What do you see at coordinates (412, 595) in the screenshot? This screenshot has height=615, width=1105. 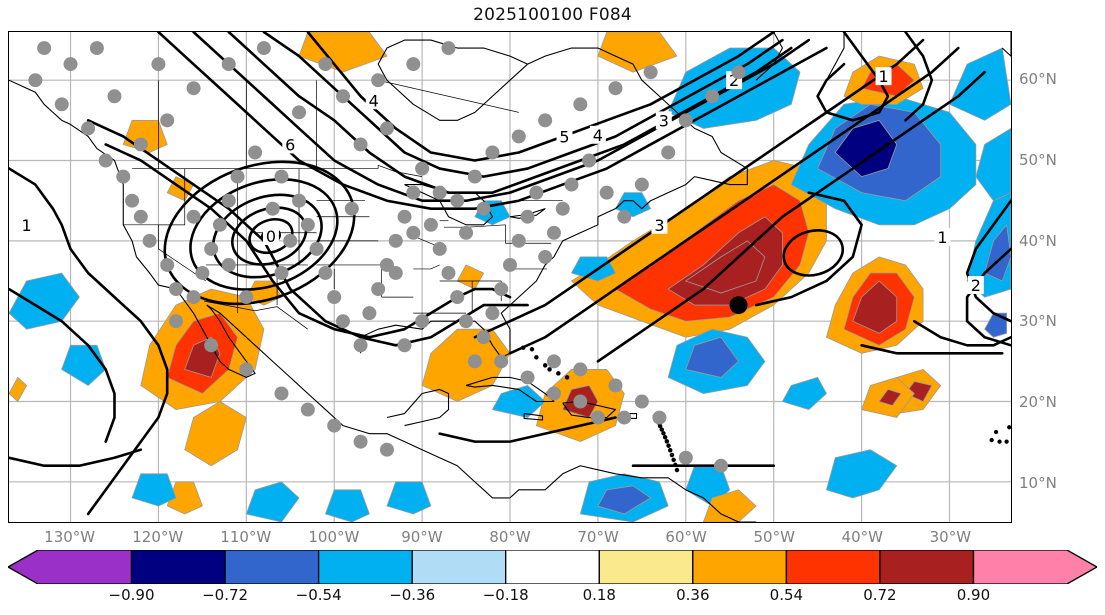 I see `colorbar-tick-label: −0.36` at bounding box center [412, 595].